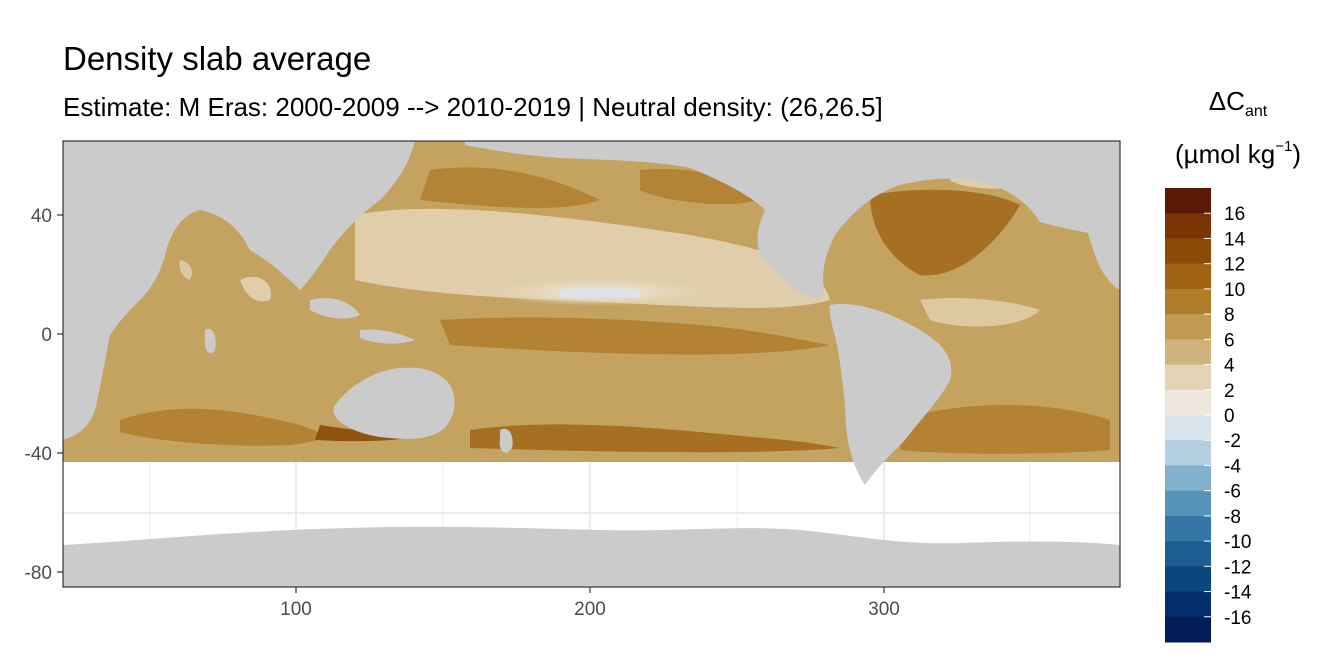 Image resolution: width=1344 pixels, height=672 pixels. Describe the element at coordinates (335, 308) in the screenshot. I see `land-indonesia` at that location.